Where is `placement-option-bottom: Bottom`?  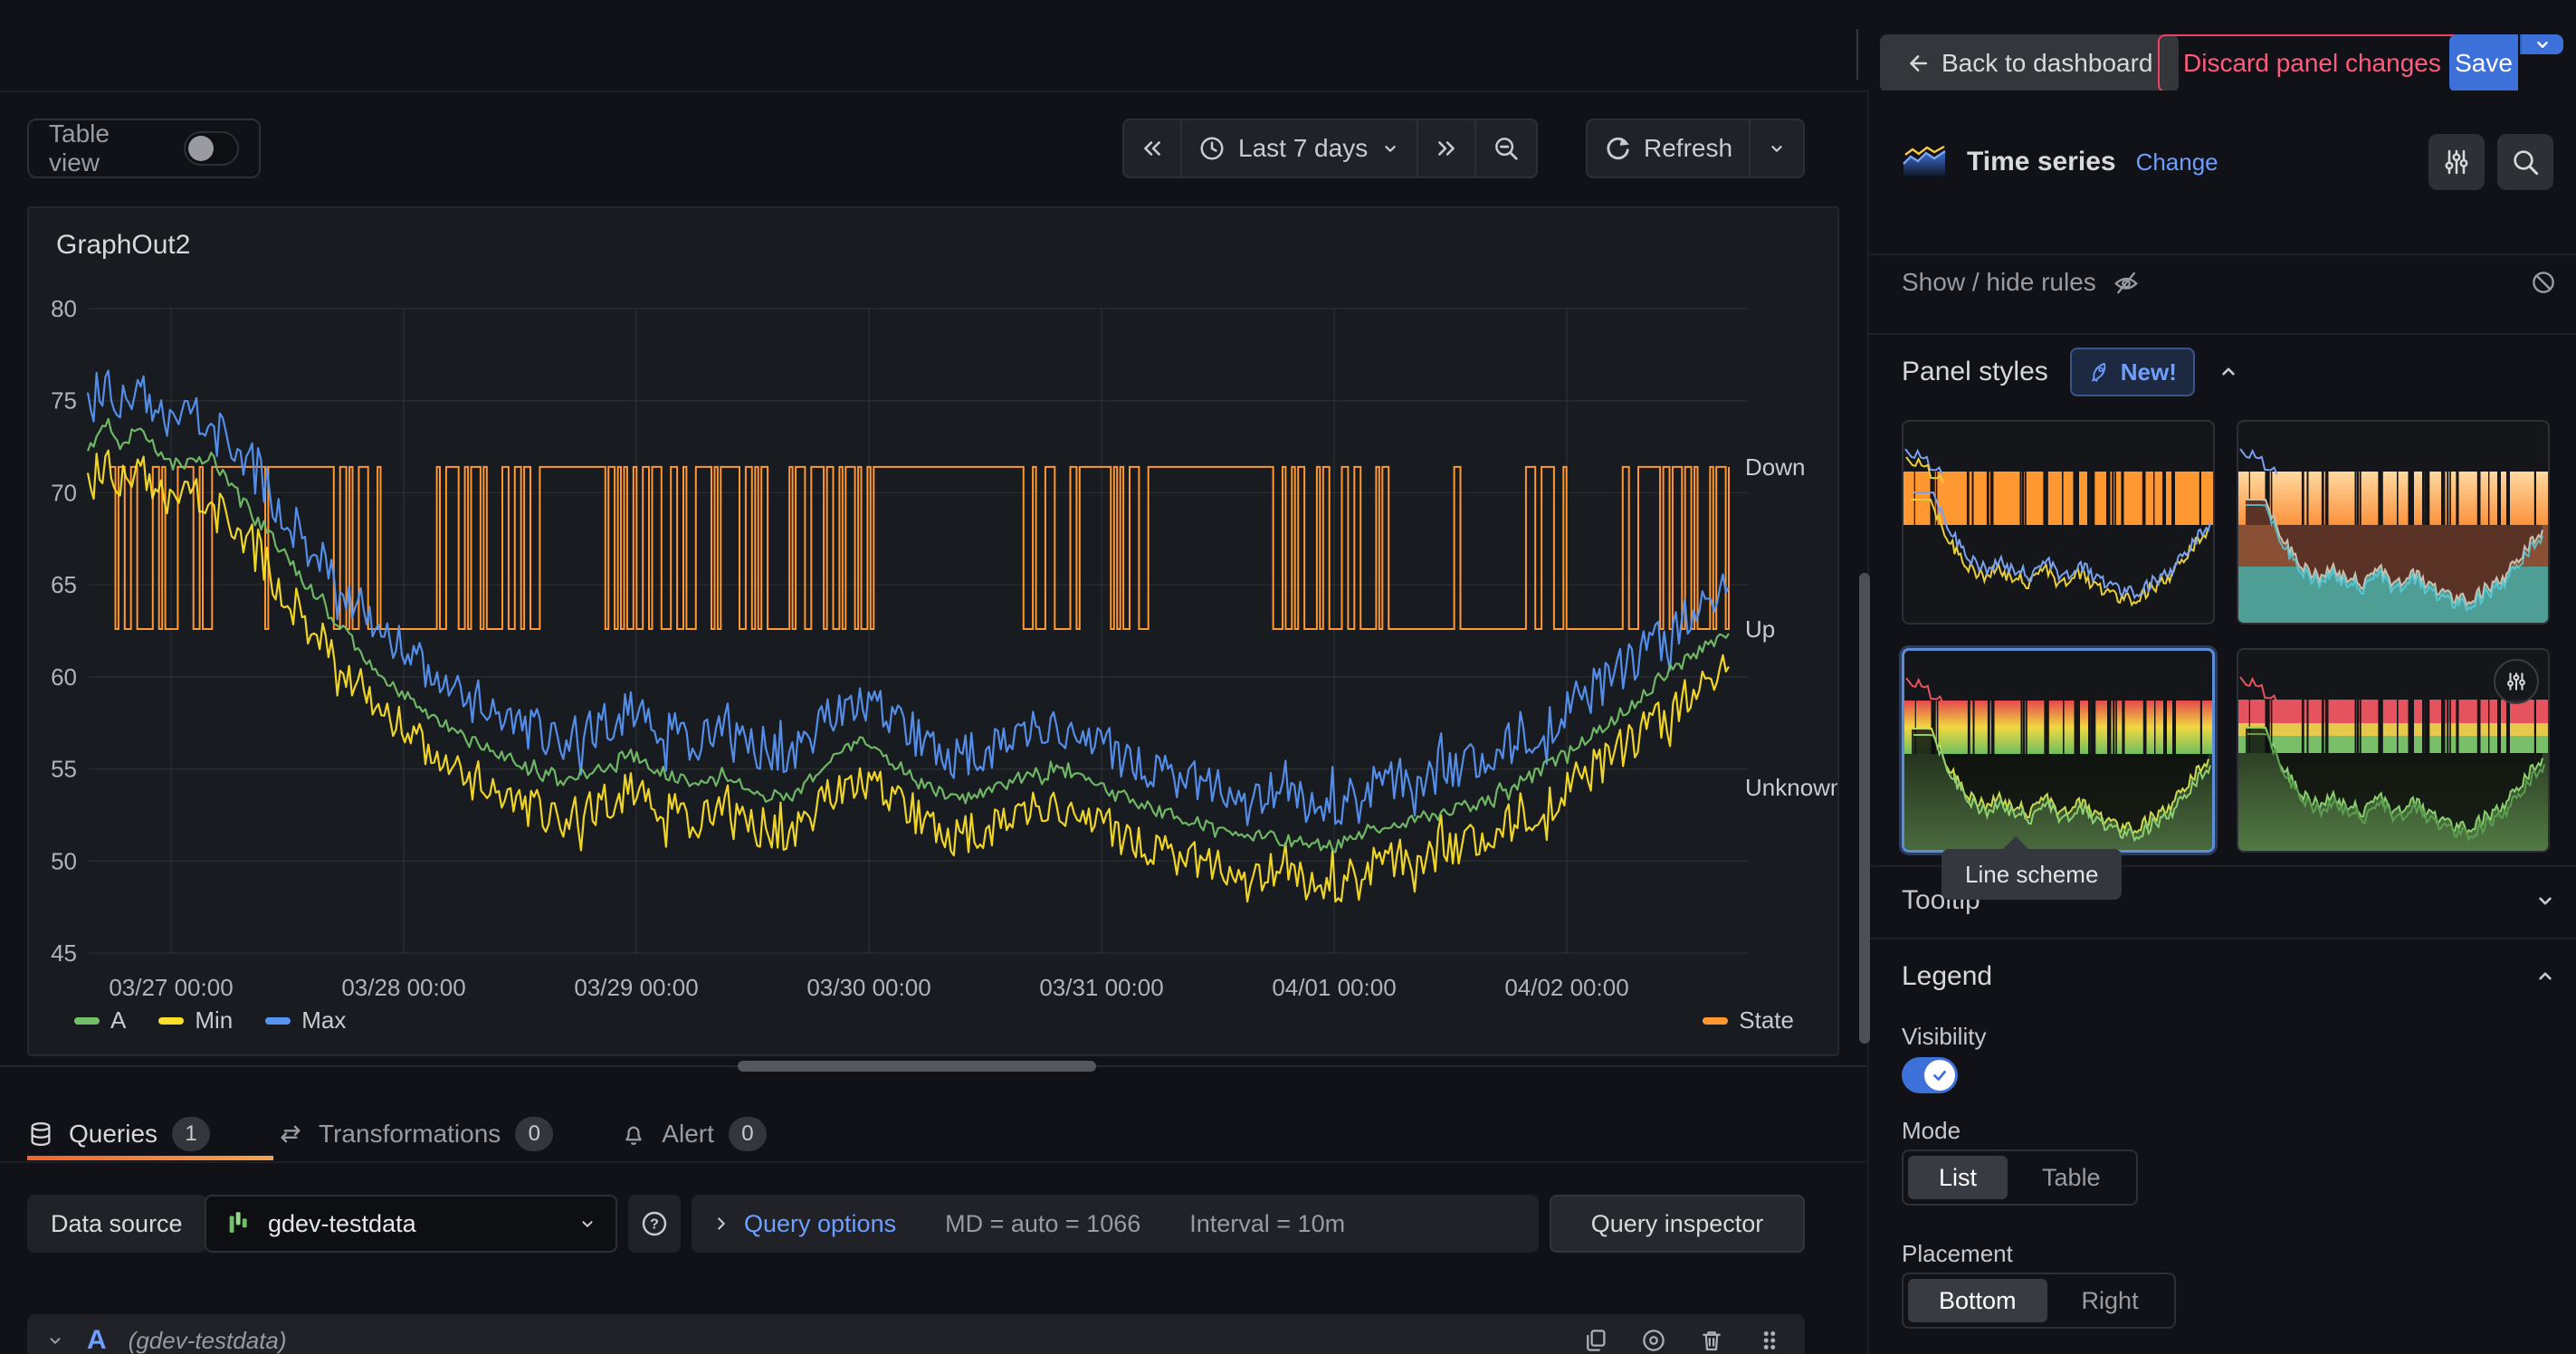
placement-option-bottom: Bottom is located at coordinates (1977, 1300).